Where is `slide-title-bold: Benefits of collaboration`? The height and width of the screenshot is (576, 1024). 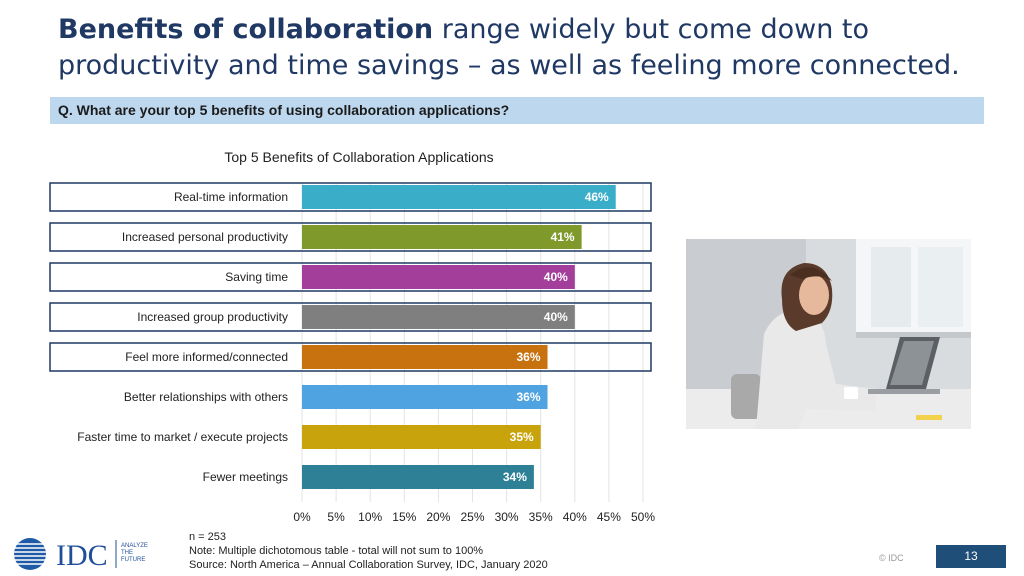
slide-title-bold: Benefits of collaboration is located at coordinates (246, 29).